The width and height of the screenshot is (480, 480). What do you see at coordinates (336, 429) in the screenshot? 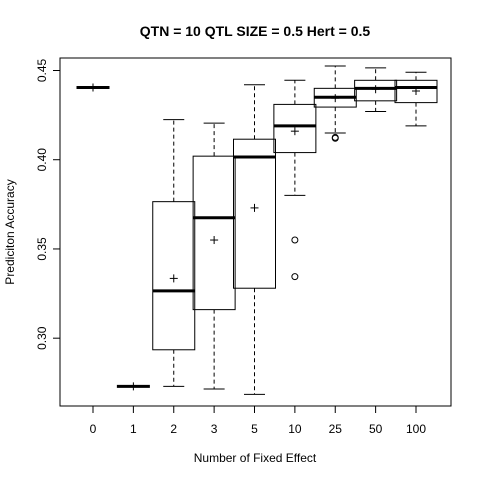
I see `x-tick-label: 25` at bounding box center [336, 429].